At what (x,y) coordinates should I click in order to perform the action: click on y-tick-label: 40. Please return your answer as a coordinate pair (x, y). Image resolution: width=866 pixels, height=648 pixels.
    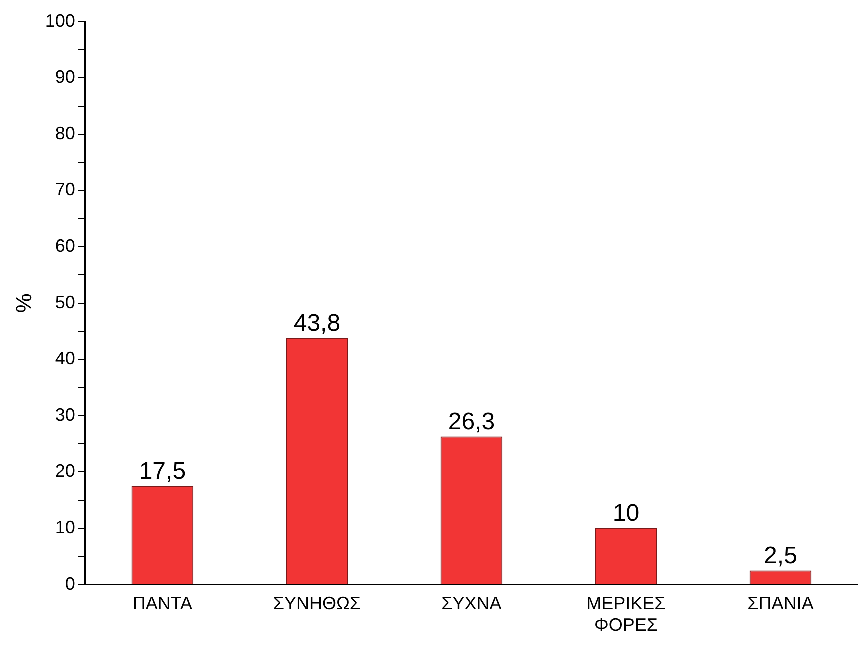
    Looking at the image, I should click on (65, 358).